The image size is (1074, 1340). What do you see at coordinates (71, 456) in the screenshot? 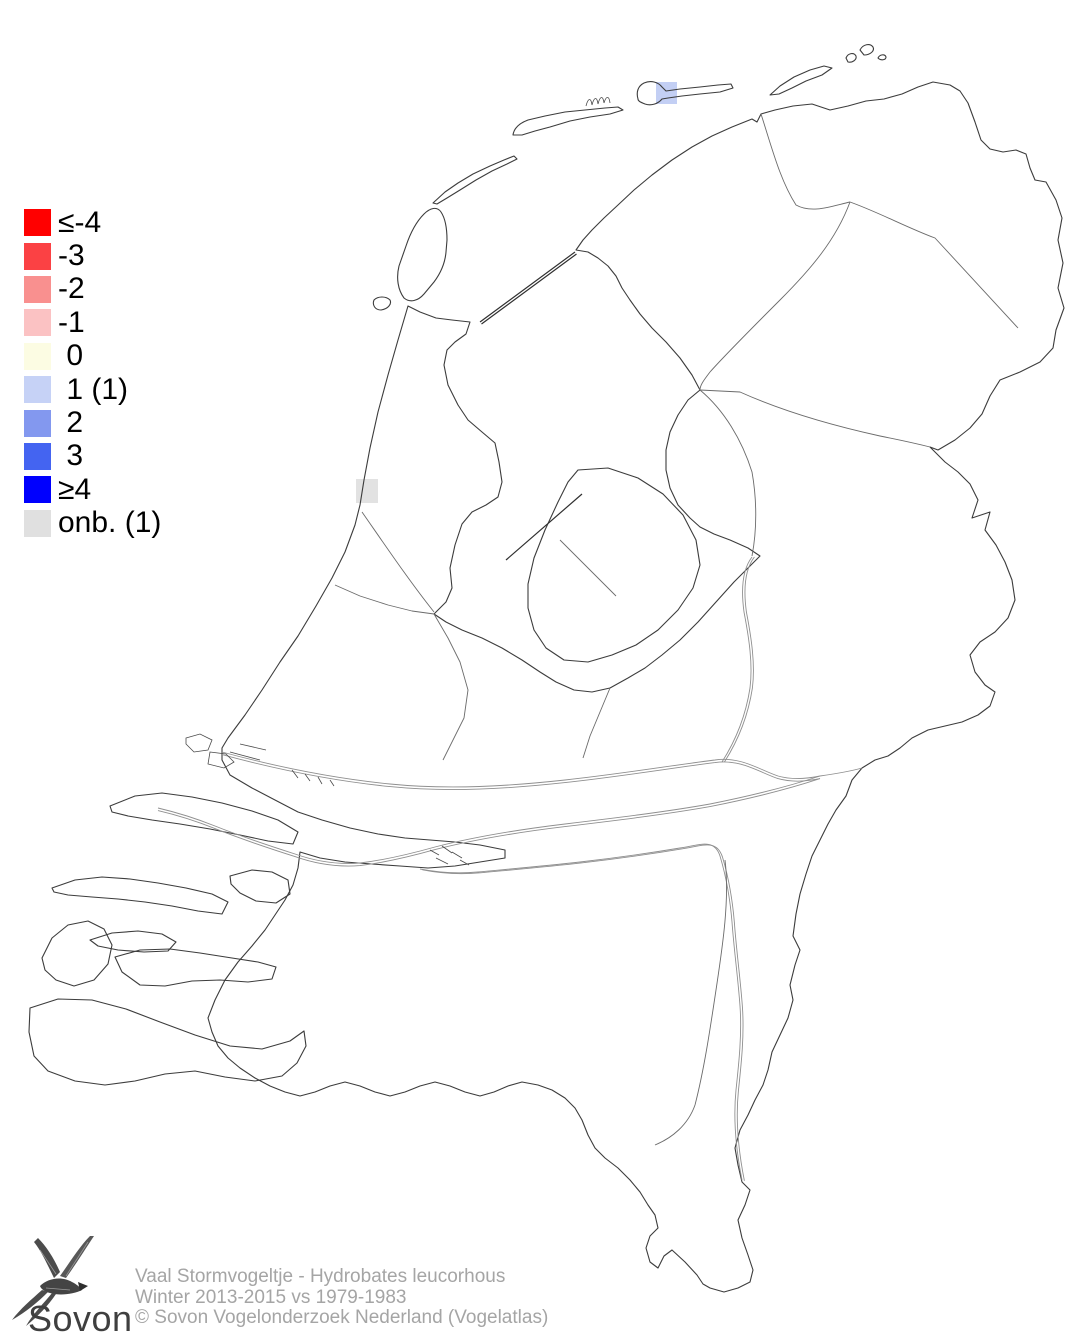
I see `legend-label: 3` at bounding box center [71, 456].